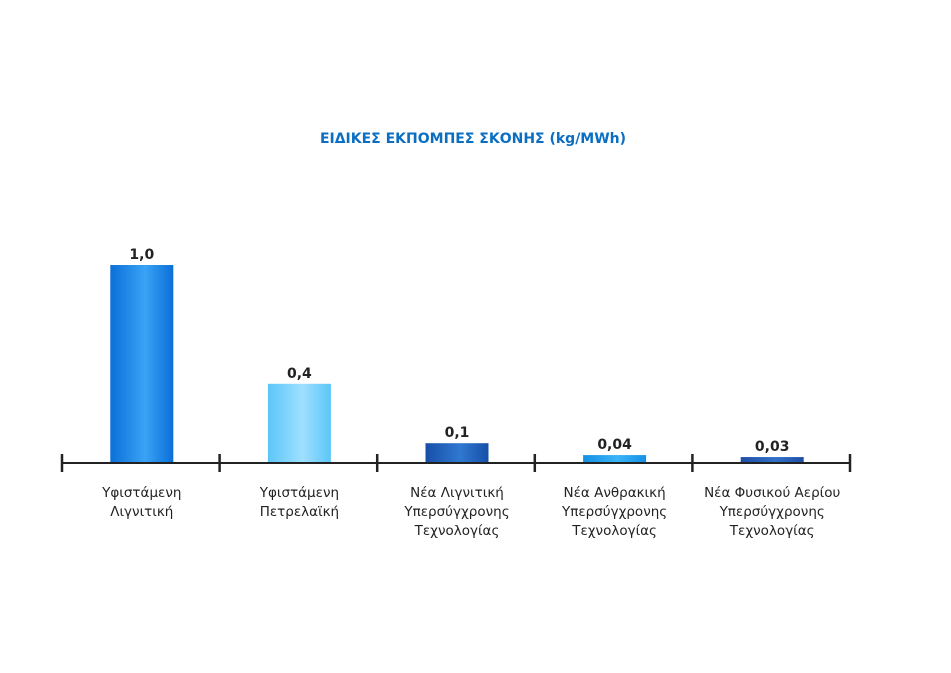 The image size is (951, 673). What do you see at coordinates (615, 493) in the screenshot?
I see `category-label: Νέα Ανθρακική` at bounding box center [615, 493].